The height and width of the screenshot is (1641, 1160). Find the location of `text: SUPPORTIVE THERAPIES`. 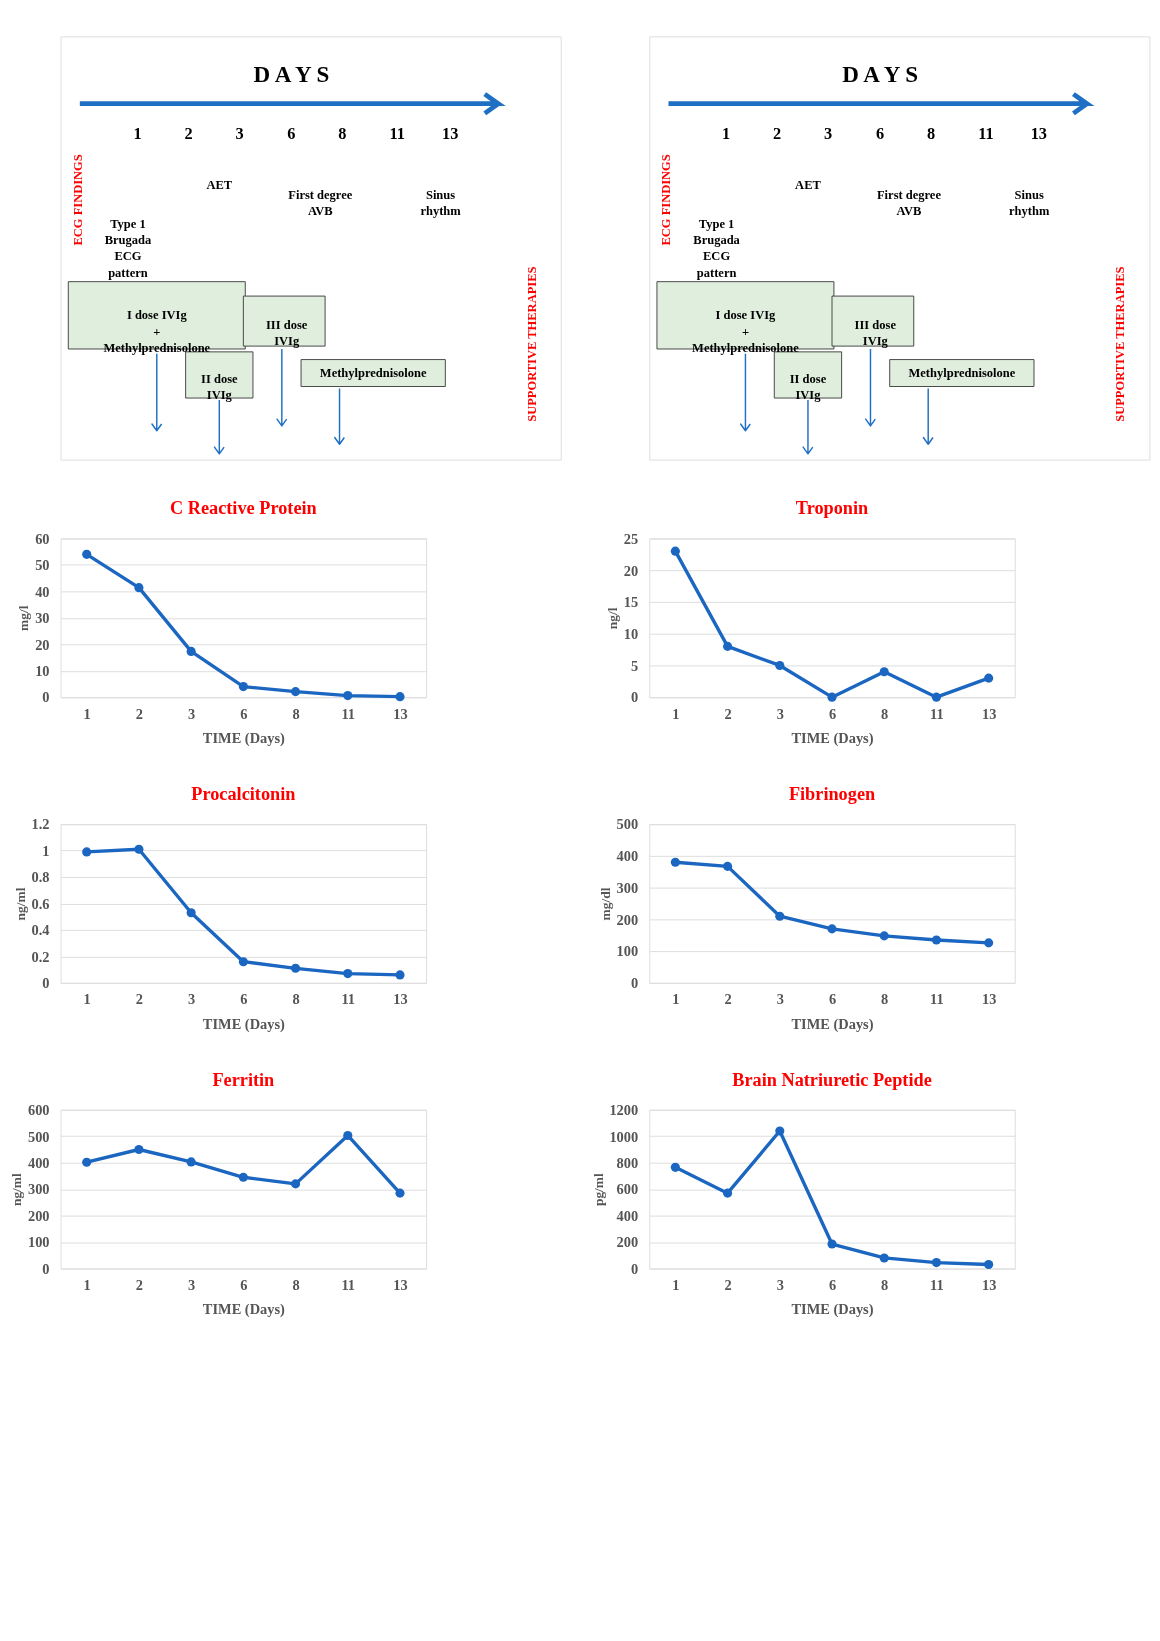

text: SUPPORTIVE THERAPIES is located at coordinates (1120, 344).